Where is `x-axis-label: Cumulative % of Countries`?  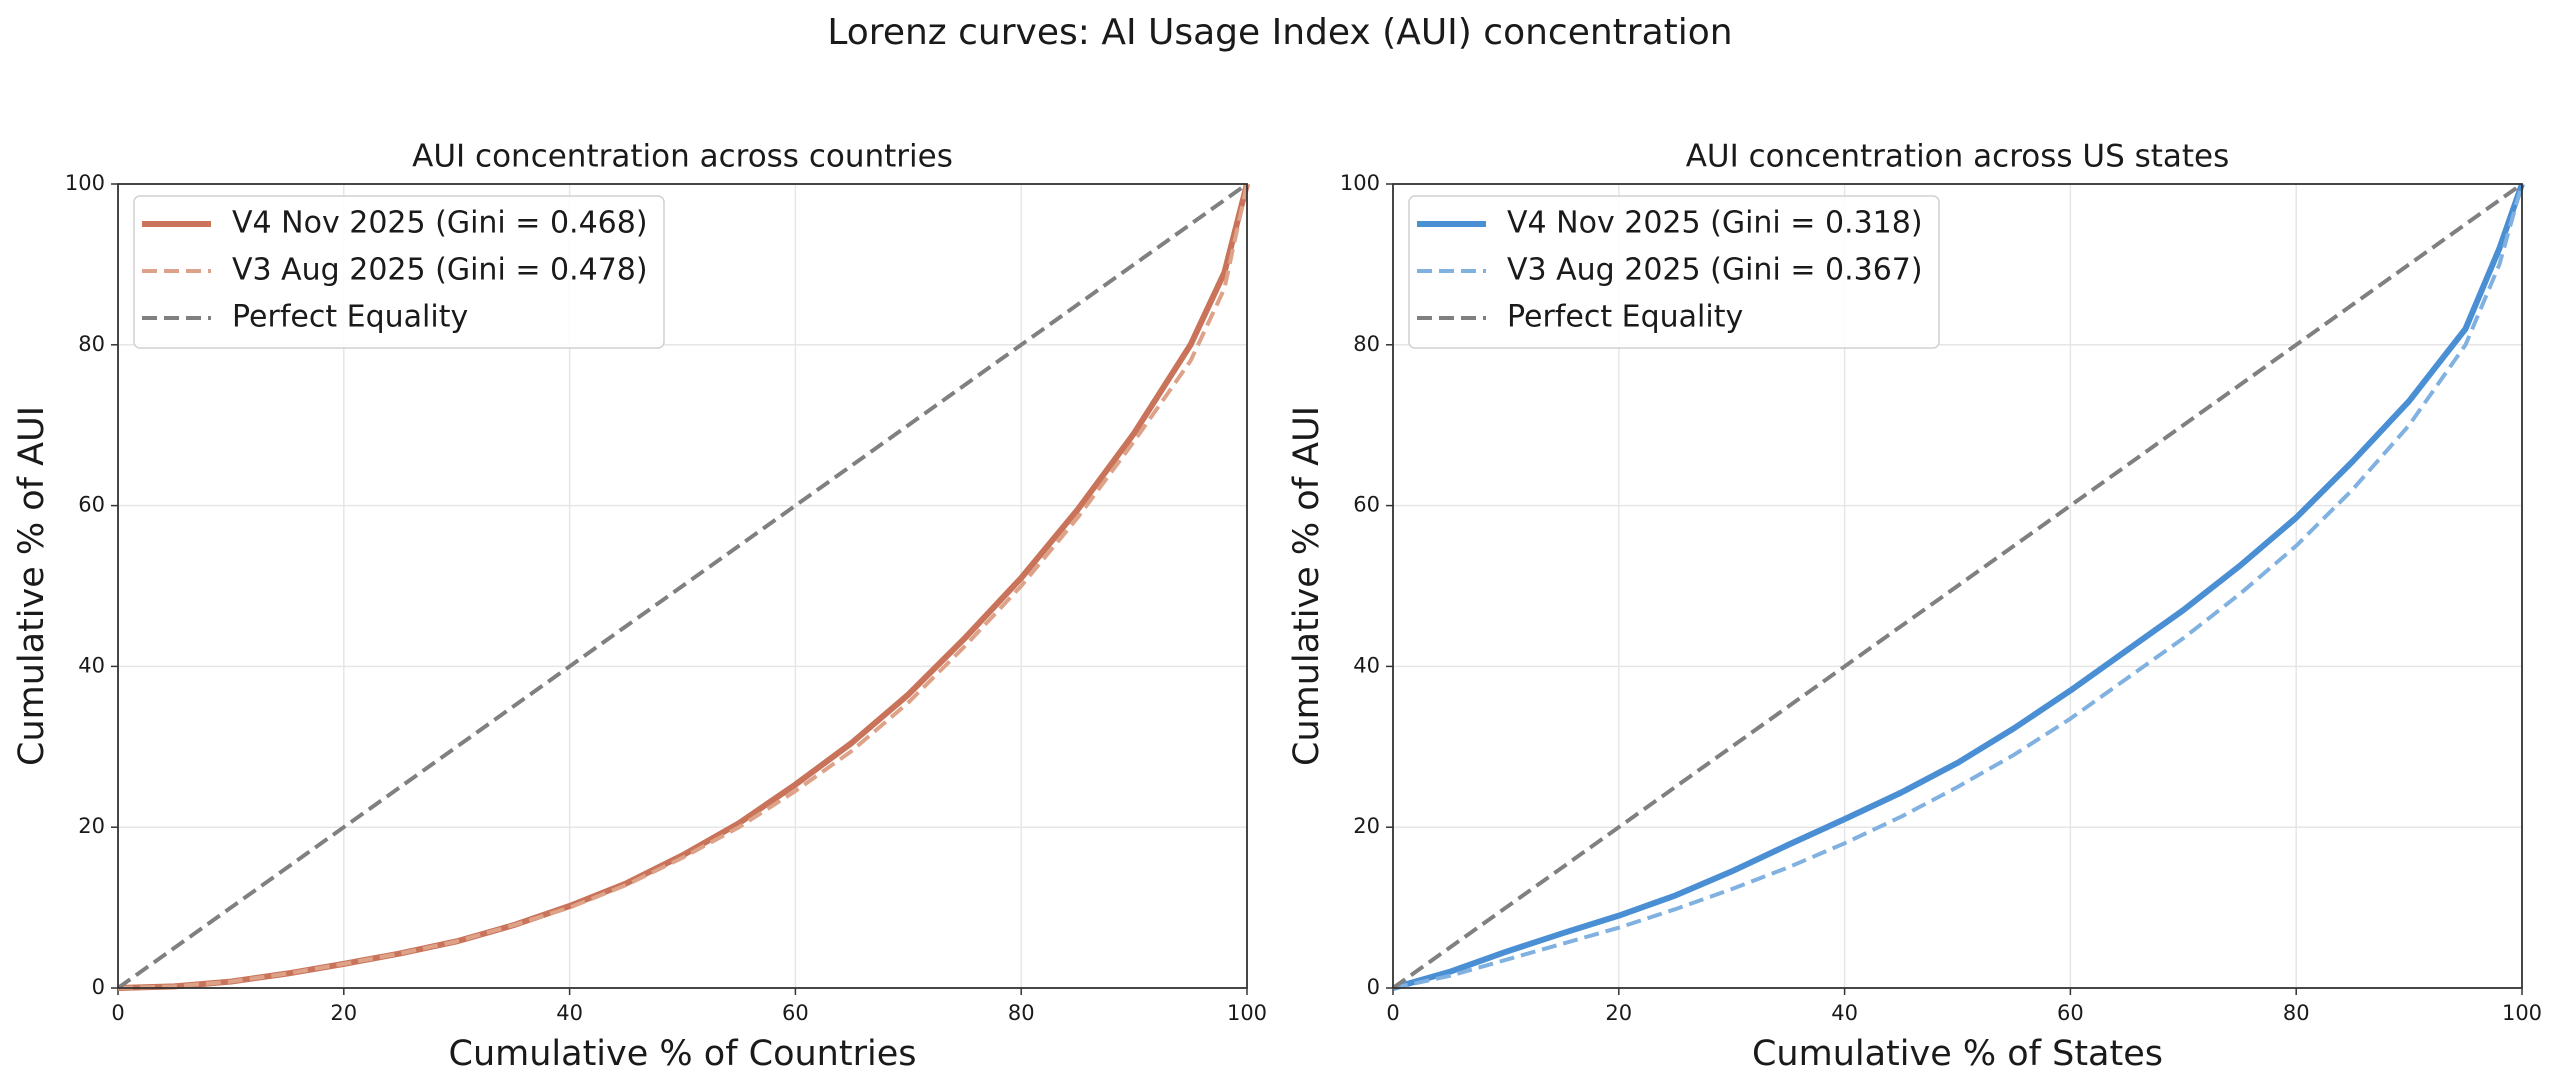 x-axis-label: Cumulative % of Countries is located at coordinates (683, 1054).